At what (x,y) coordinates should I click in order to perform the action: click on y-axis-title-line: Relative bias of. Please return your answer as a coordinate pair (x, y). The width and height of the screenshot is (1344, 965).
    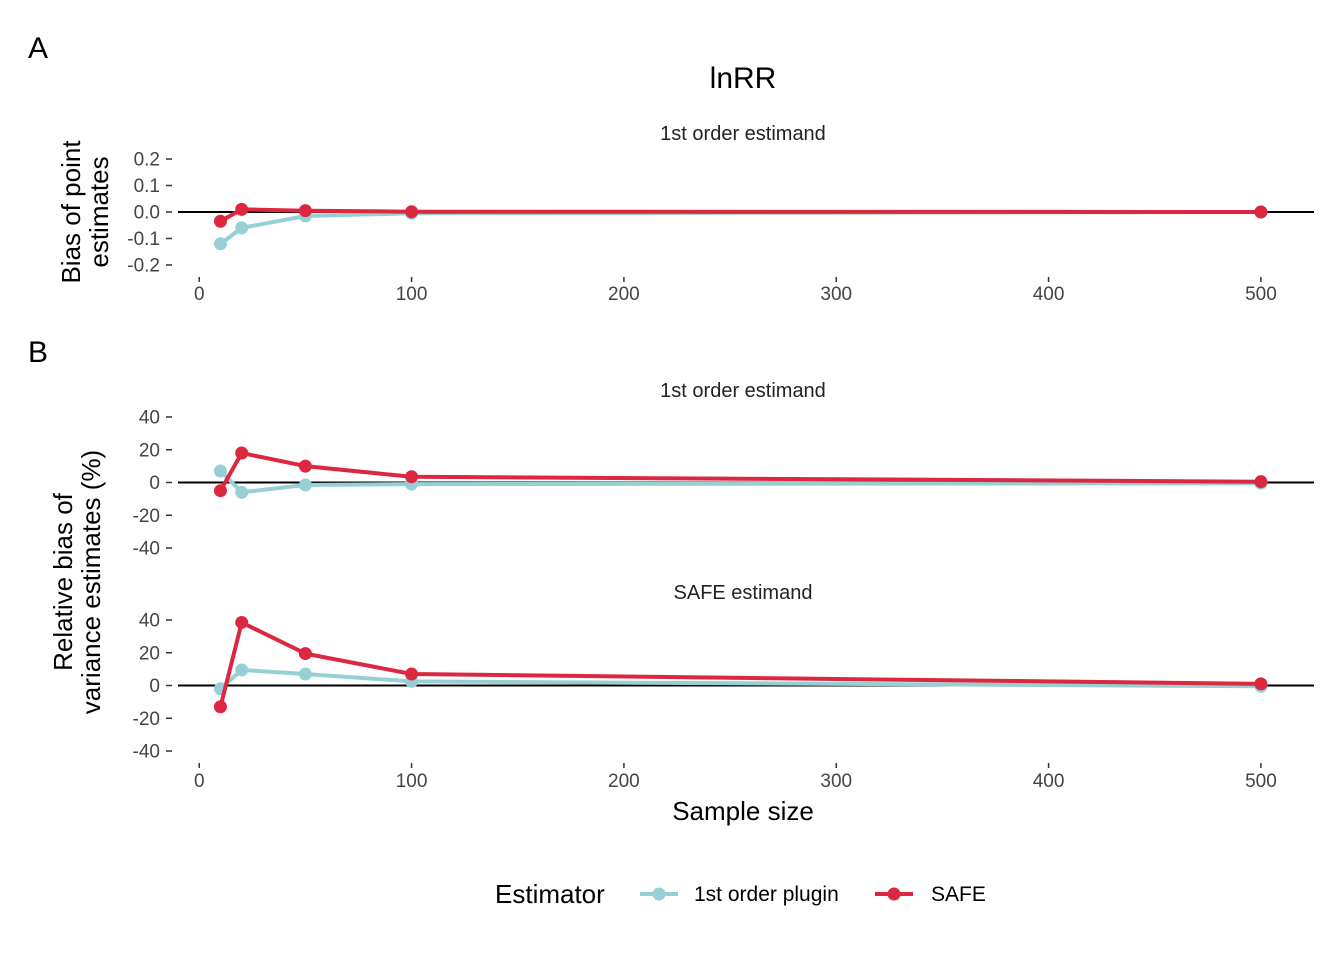
    Looking at the image, I should click on (63, 581).